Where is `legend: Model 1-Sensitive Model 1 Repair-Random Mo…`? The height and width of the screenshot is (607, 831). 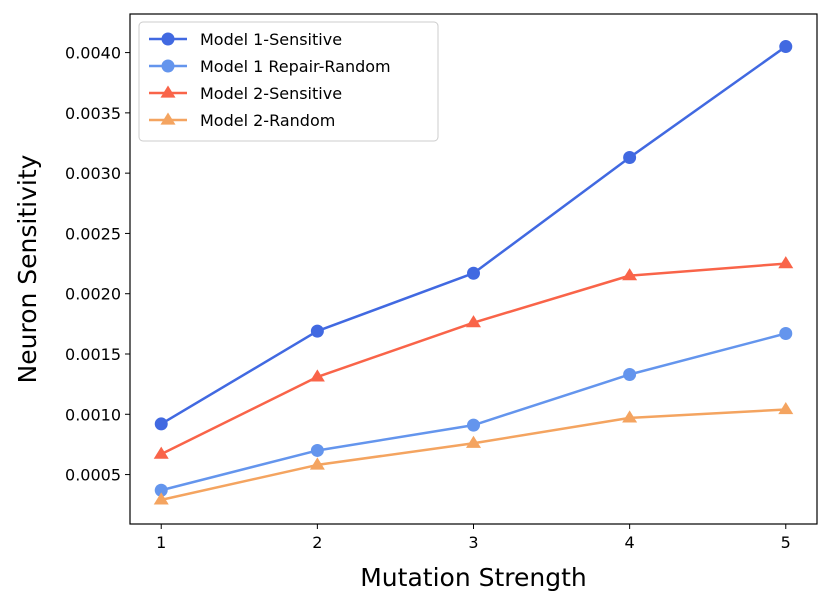 legend: Model 1-Sensitive Model 1 Repair-Random Mo… is located at coordinates (288, 81).